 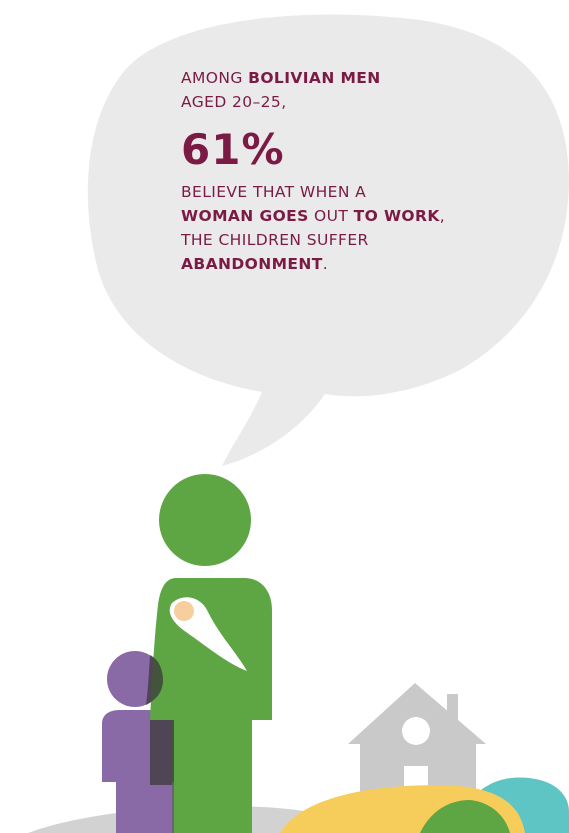 What do you see at coordinates (160, 720) in the screenshot?
I see `overlap-shadow` at bounding box center [160, 720].